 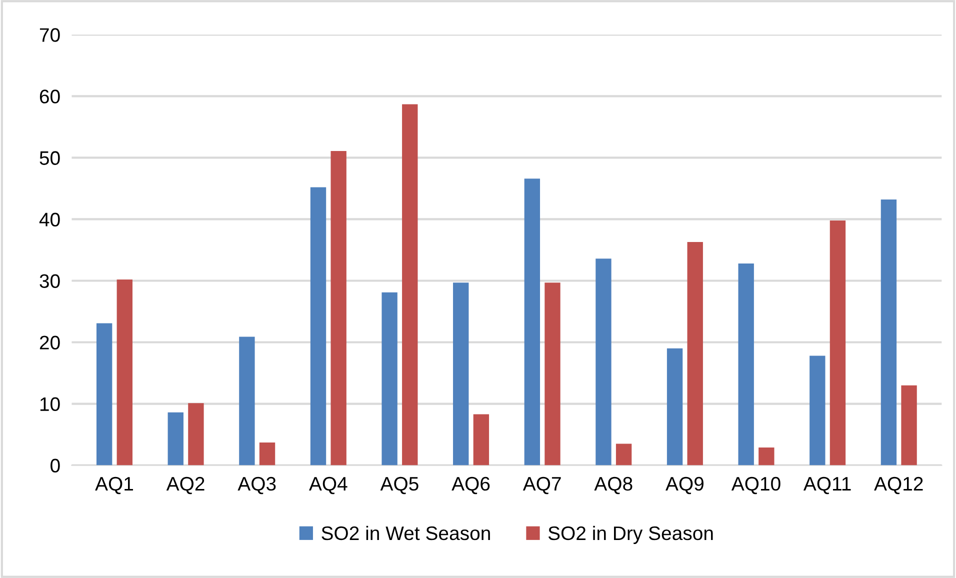 I want to click on x-tick-label: AQ4, so click(x=328, y=485).